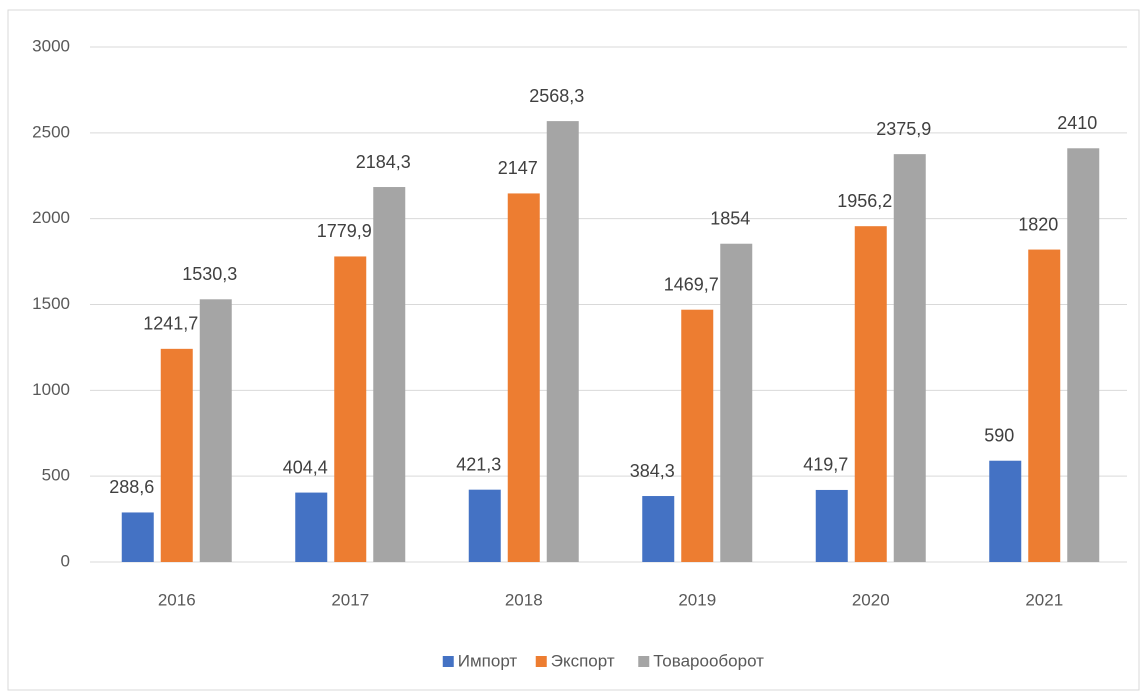 The height and width of the screenshot is (699, 1147). I want to click on x-tick-label: 2016, so click(177, 599).